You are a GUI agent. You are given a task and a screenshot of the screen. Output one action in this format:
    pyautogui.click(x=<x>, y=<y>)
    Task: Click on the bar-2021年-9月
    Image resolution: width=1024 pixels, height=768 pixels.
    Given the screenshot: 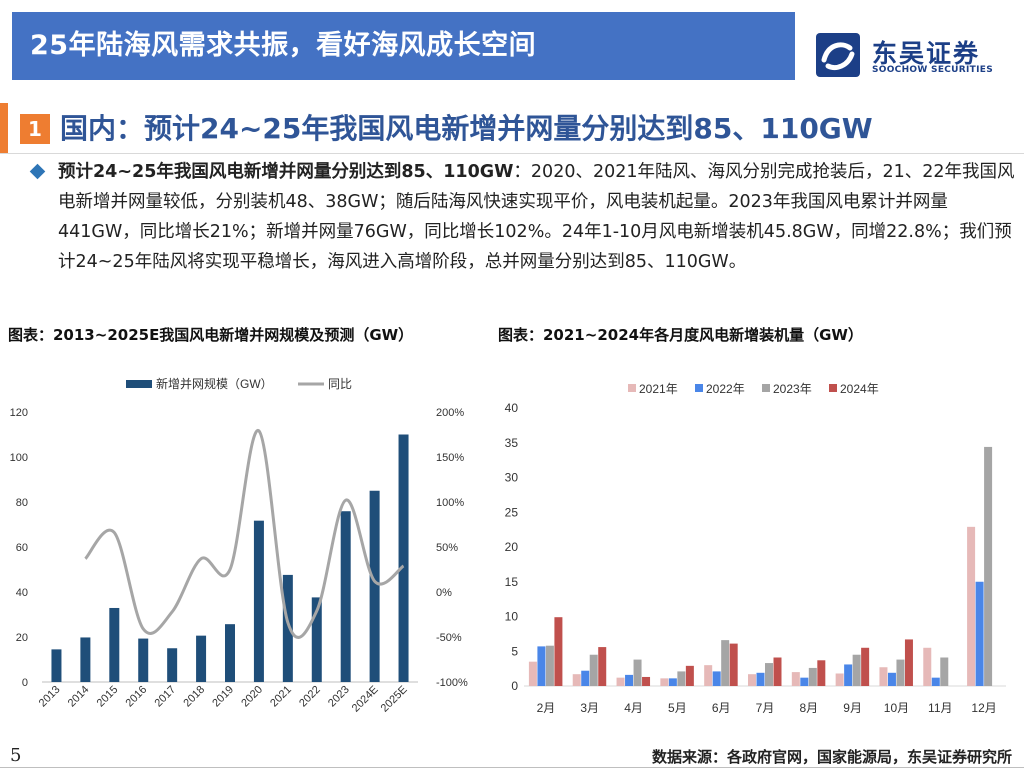 What is the action you would take?
    pyautogui.click(x=839, y=679)
    